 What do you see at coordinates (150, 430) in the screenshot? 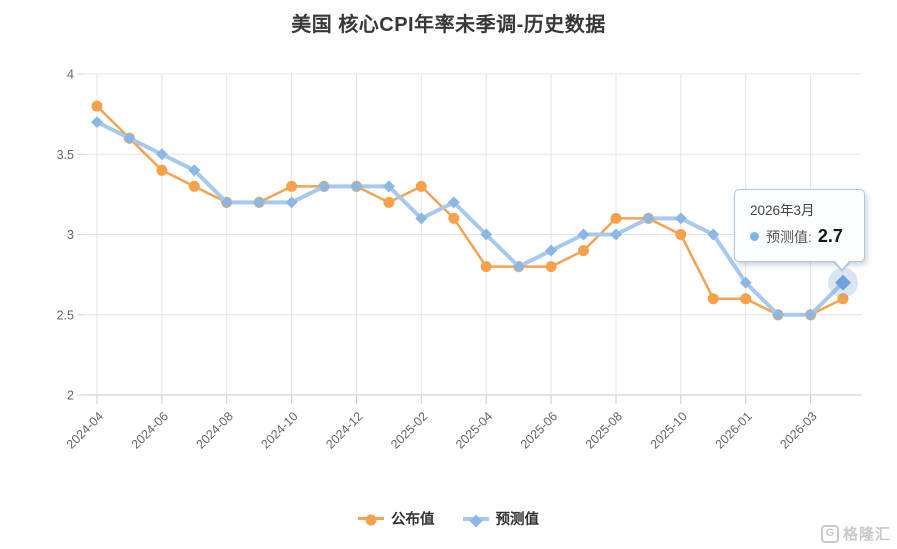
I see `x-axis-label: 2024-06` at bounding box center [150, 430].